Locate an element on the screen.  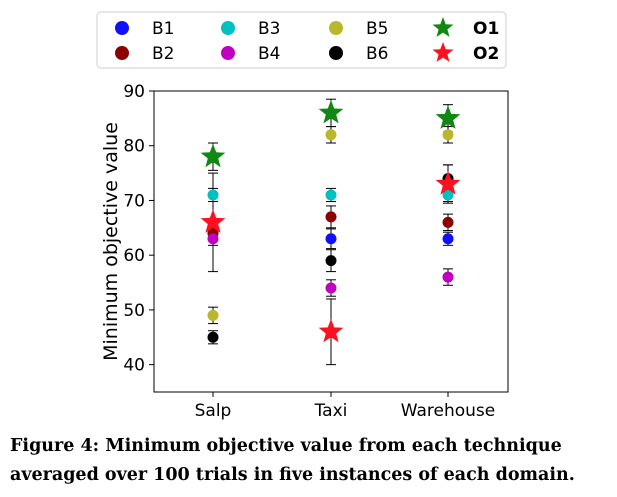
y-axis-label: Minimum objective value is located at coordinates (111, 241).